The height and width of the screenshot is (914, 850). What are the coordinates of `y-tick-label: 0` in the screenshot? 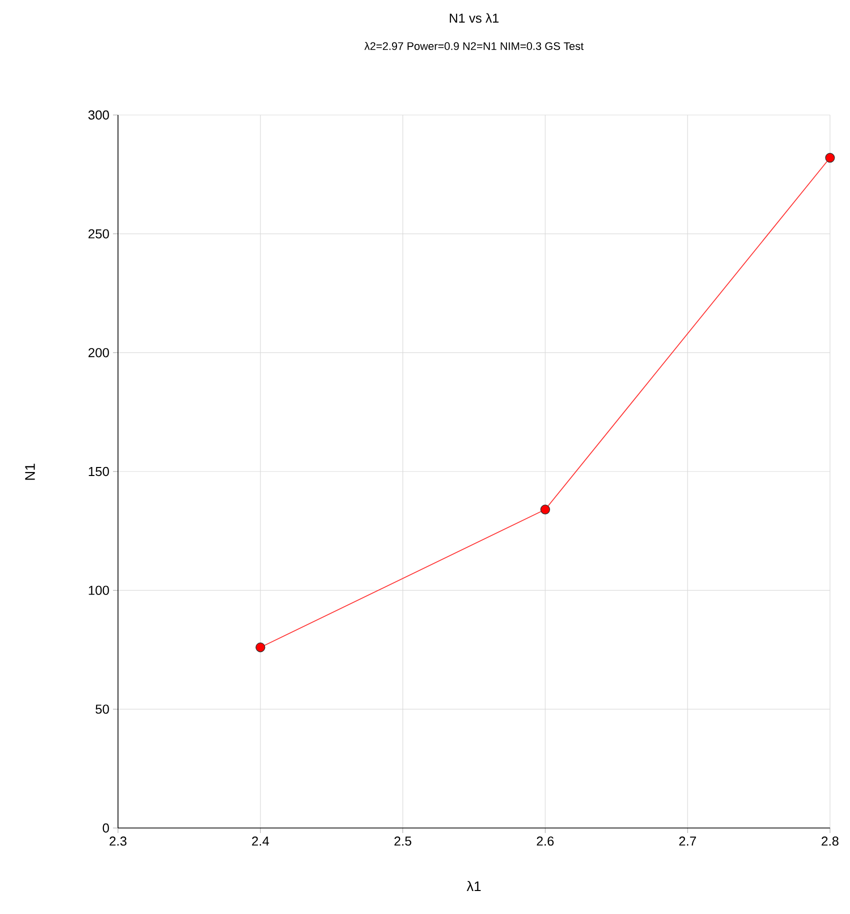 It's located at (105, 828).